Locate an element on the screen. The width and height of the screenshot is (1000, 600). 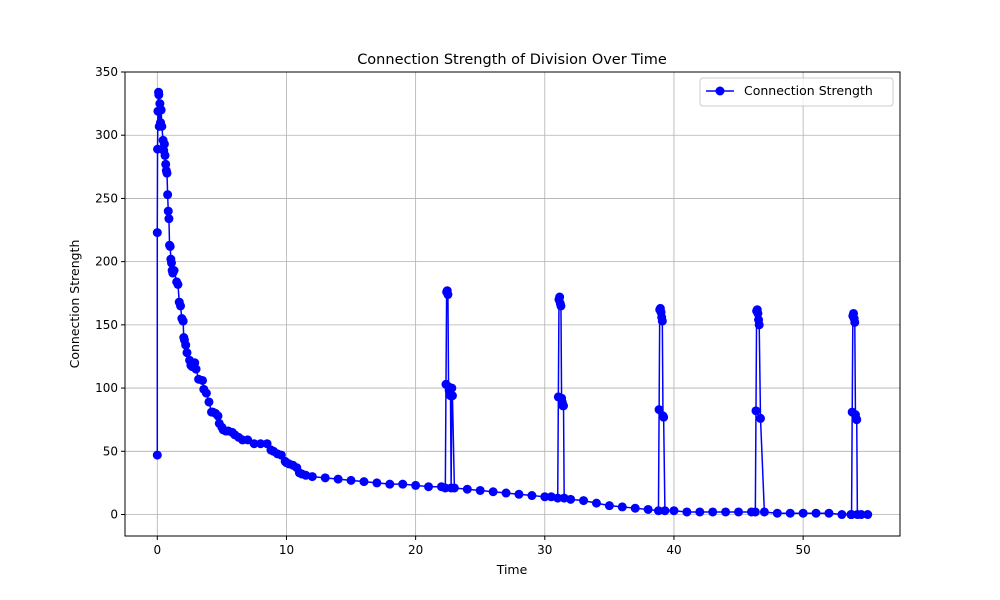
legend: Connection Strength is located at coordinates (796, 92).